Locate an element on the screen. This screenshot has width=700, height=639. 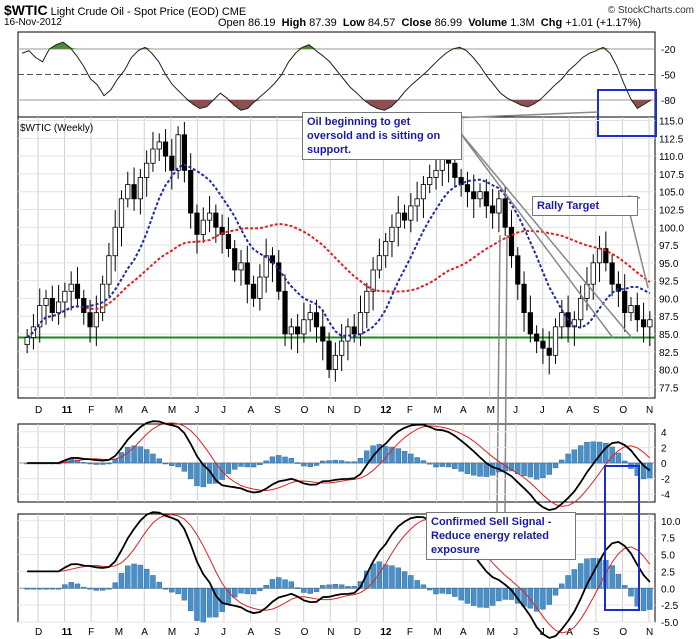
x-tick-label: D is located at coordinates (357, 410).